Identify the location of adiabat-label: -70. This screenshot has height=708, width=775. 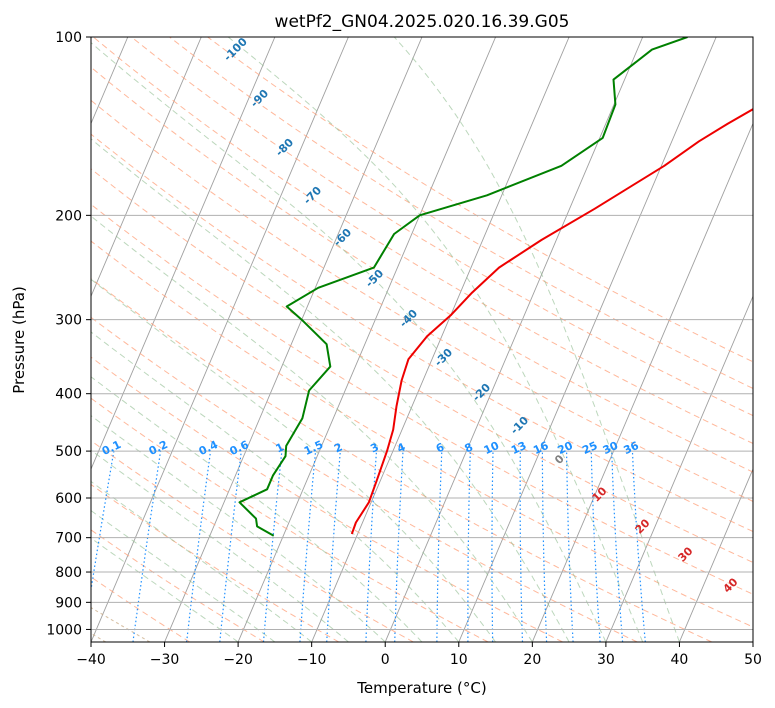
(312, 195).